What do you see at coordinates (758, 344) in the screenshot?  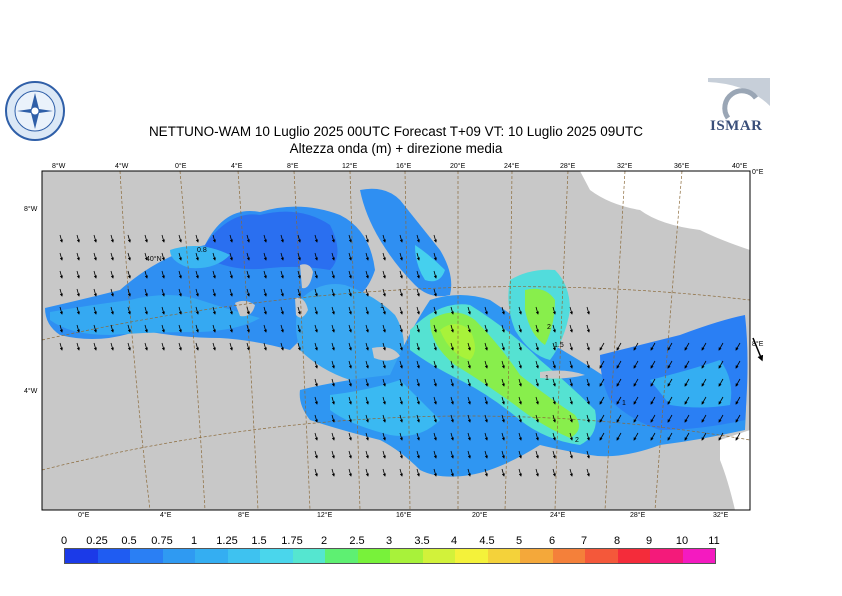 I see `right-axis-label: 8°E` at bounding box center [758, 344].